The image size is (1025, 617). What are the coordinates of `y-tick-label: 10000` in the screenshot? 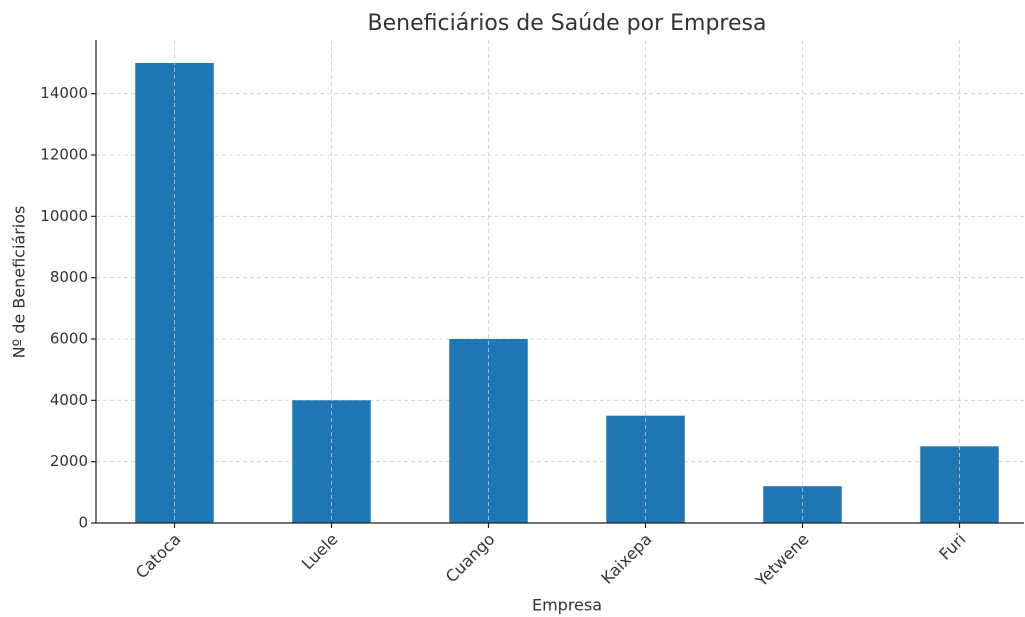 It's located at (64, 216).